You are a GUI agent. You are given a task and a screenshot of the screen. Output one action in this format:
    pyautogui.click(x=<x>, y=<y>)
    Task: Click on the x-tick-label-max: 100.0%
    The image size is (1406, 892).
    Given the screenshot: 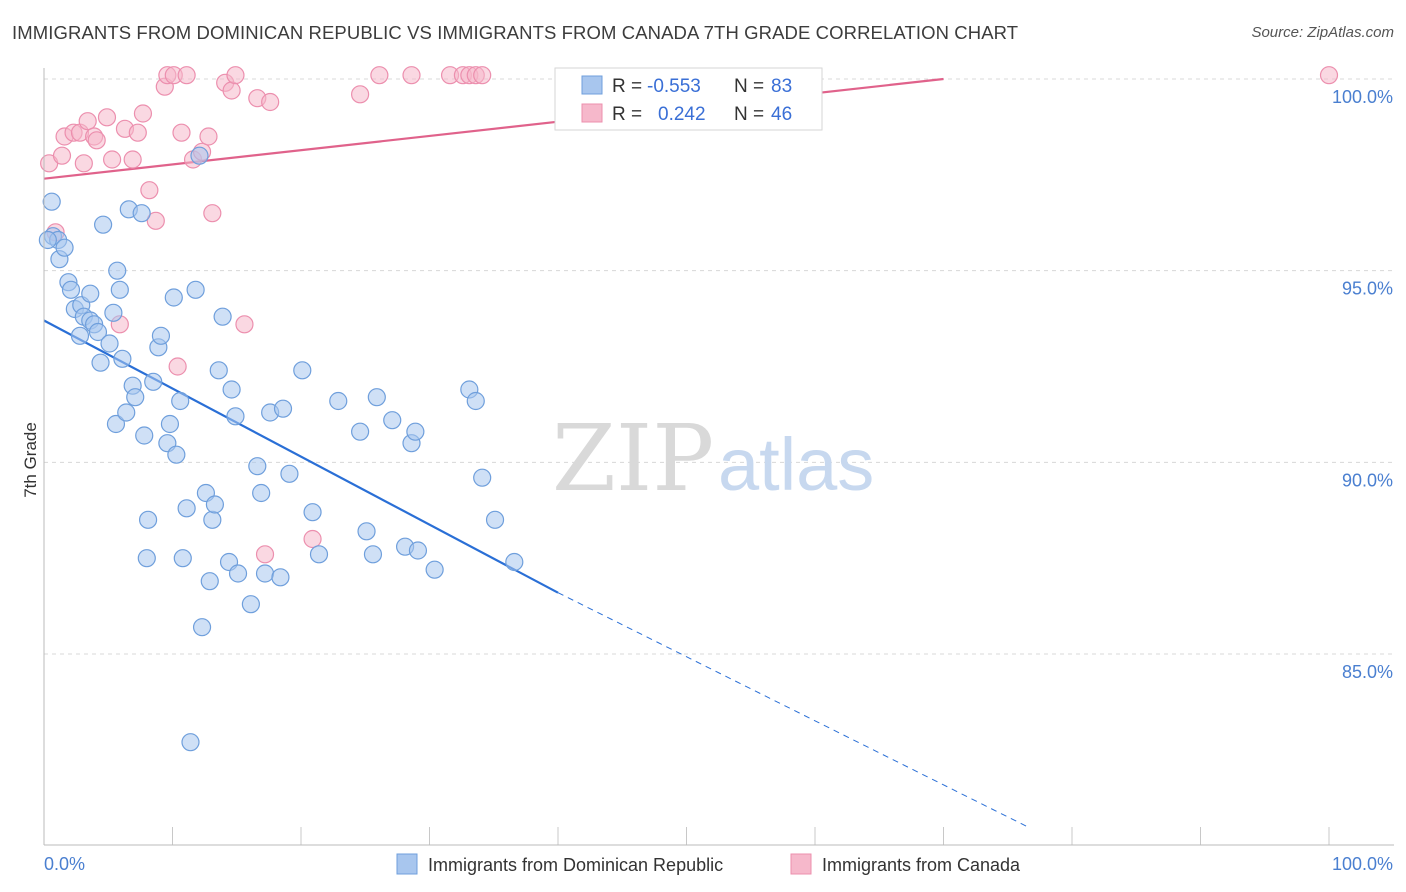 What is the action you would take?
    pyautogui.click(x=1362, y=864)
    